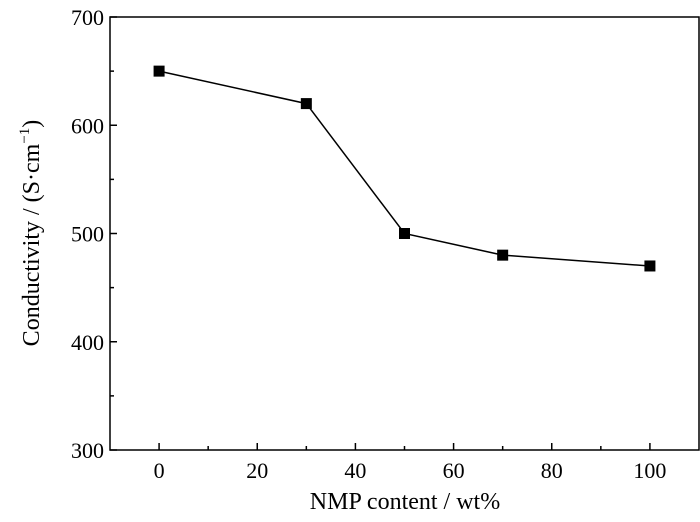  I want to click on x-tick-label: 100, so click(649, 470).